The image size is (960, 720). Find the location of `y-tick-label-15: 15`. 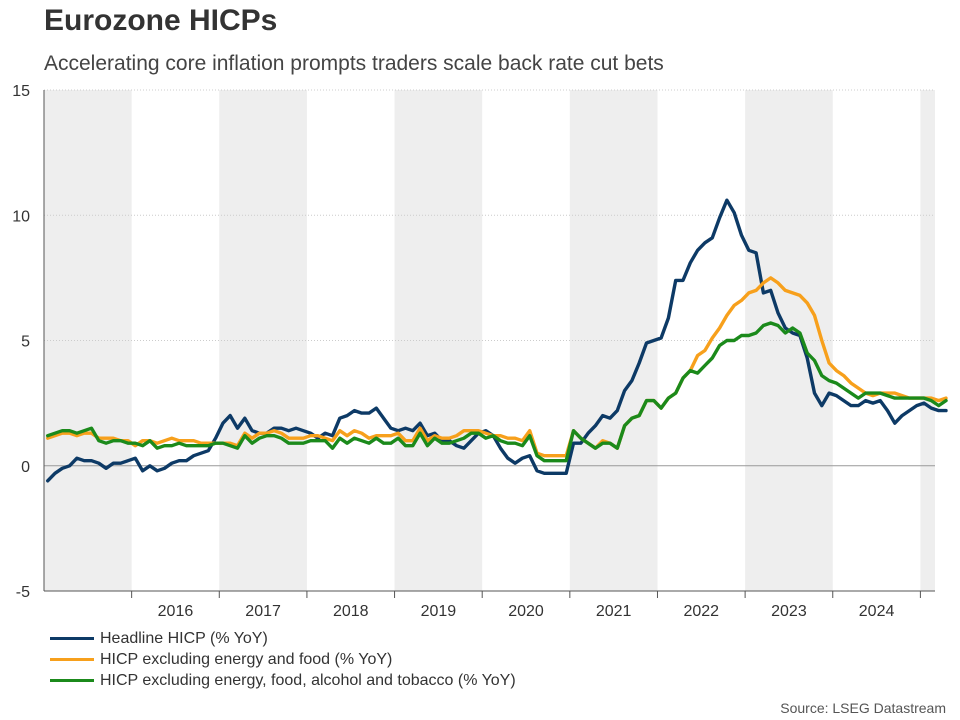

y-tick-label-15: 15 is located at coordinates (21, 91).